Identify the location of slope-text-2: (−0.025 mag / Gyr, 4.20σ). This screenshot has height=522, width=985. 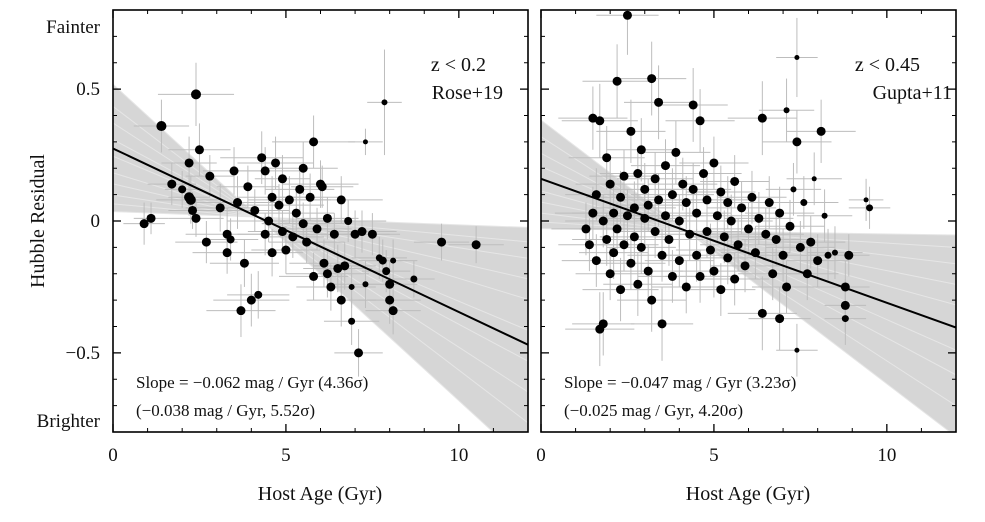
(653, 410).